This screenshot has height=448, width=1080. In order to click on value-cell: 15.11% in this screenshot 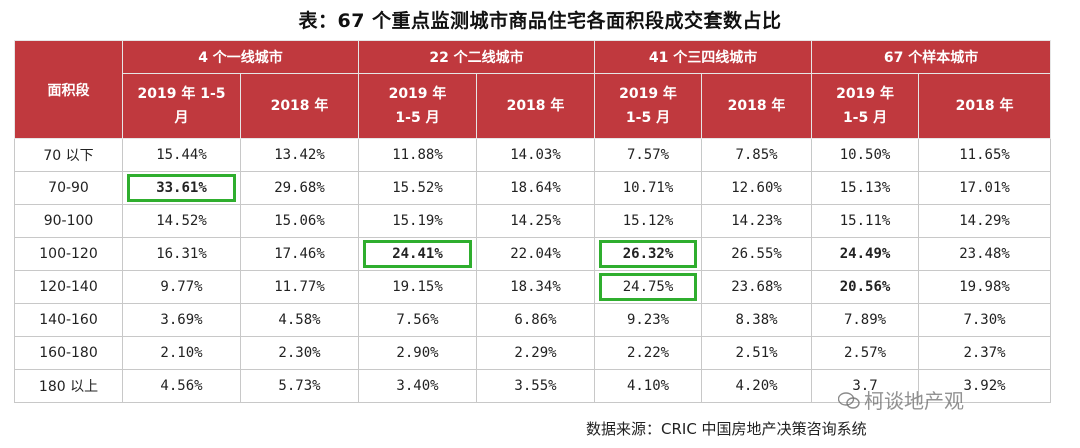, I will do `click(865, 221)`.